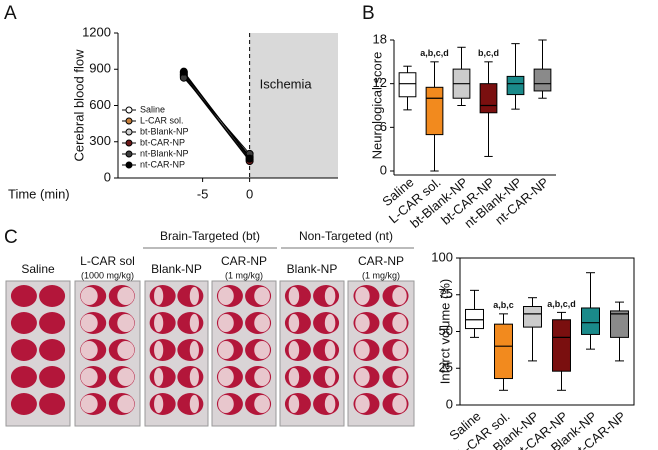 The width and height of the screenshot is (658, 450). Describe the element at coordinates (38, 269) in the screenshot. I see `photo-label: Saline` at that location.